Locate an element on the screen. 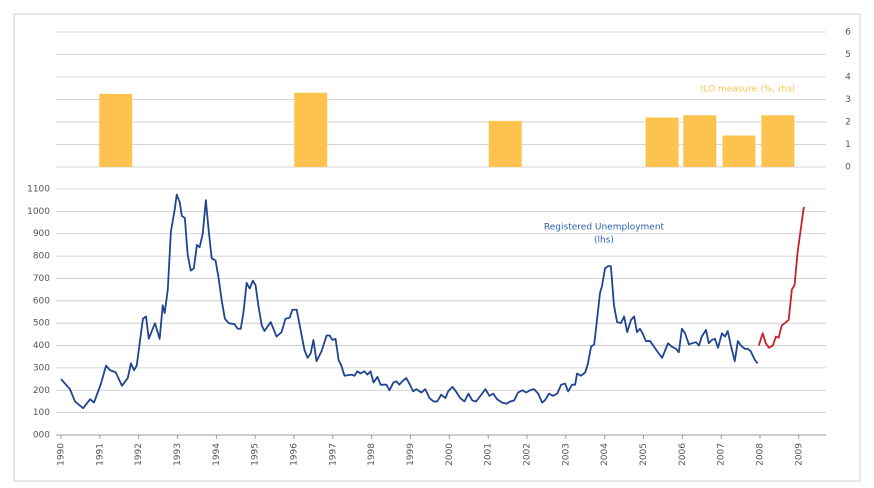 The image size is (874, 488). y-tick-label: 200 is located at coordinates (41, 391).